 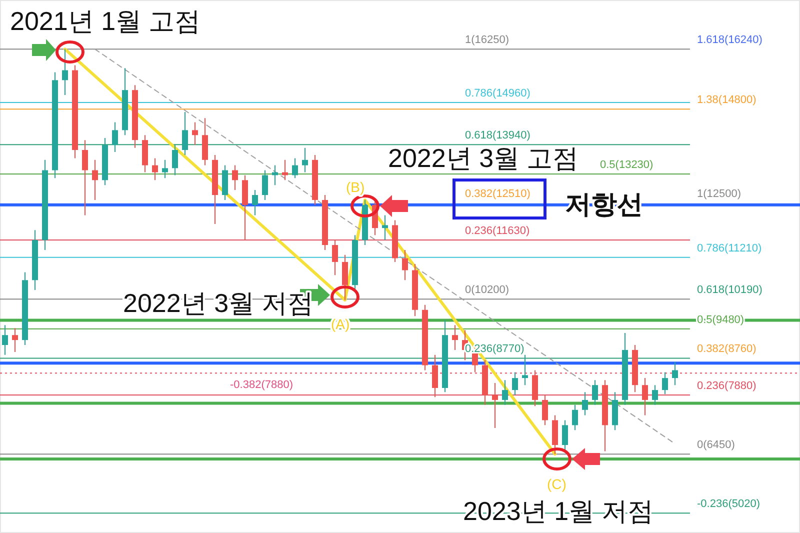 What do you see at coordinates (720, 320) in the screenshot?
I see `ref-line-label: 0.5(9480)` at bounding box center [720, 320].